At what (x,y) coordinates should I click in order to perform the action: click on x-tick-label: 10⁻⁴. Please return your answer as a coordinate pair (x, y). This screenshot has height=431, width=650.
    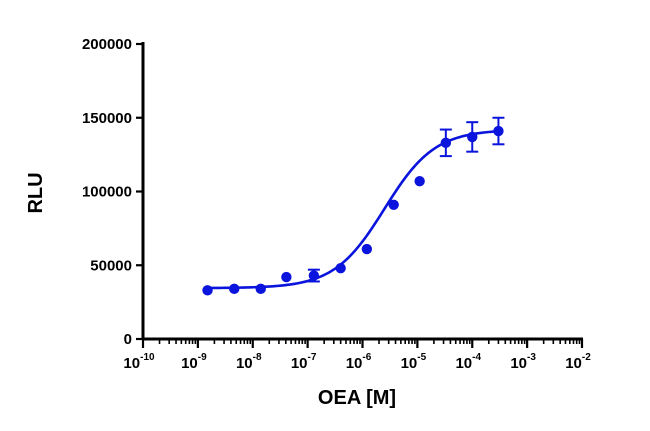
    Looking at the image, I should click on (468, 362).